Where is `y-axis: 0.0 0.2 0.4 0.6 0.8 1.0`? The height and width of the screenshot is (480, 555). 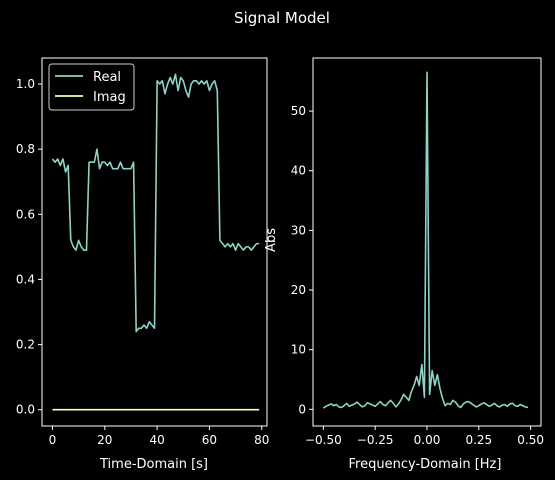
y-axis: 0.0 0.2 0.4 0.6 0.8 1.0 is located at coordinates (29, 247).